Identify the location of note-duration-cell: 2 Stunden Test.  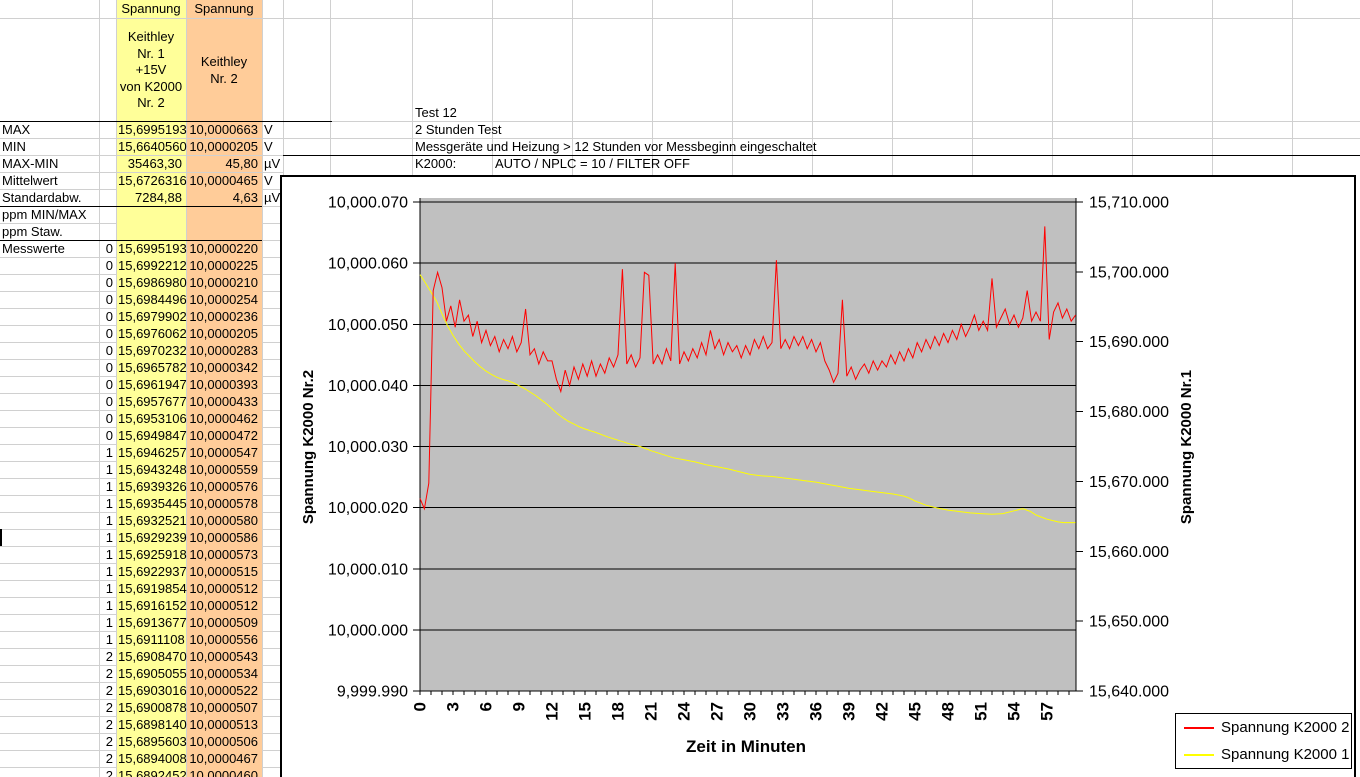
(458, 129).